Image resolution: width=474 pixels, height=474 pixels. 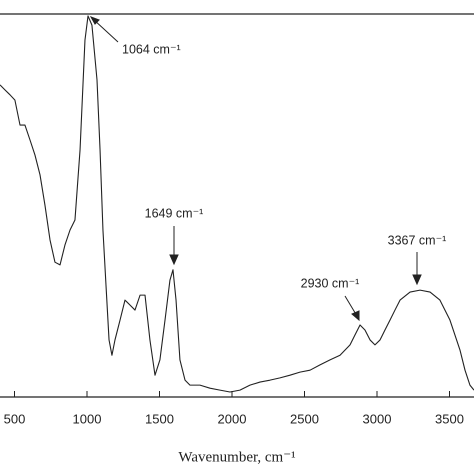 What do you see at coordinates (87, 418) in the screenshot?
I see `x-tick-label: 1000` at bounding box center [87, 418].